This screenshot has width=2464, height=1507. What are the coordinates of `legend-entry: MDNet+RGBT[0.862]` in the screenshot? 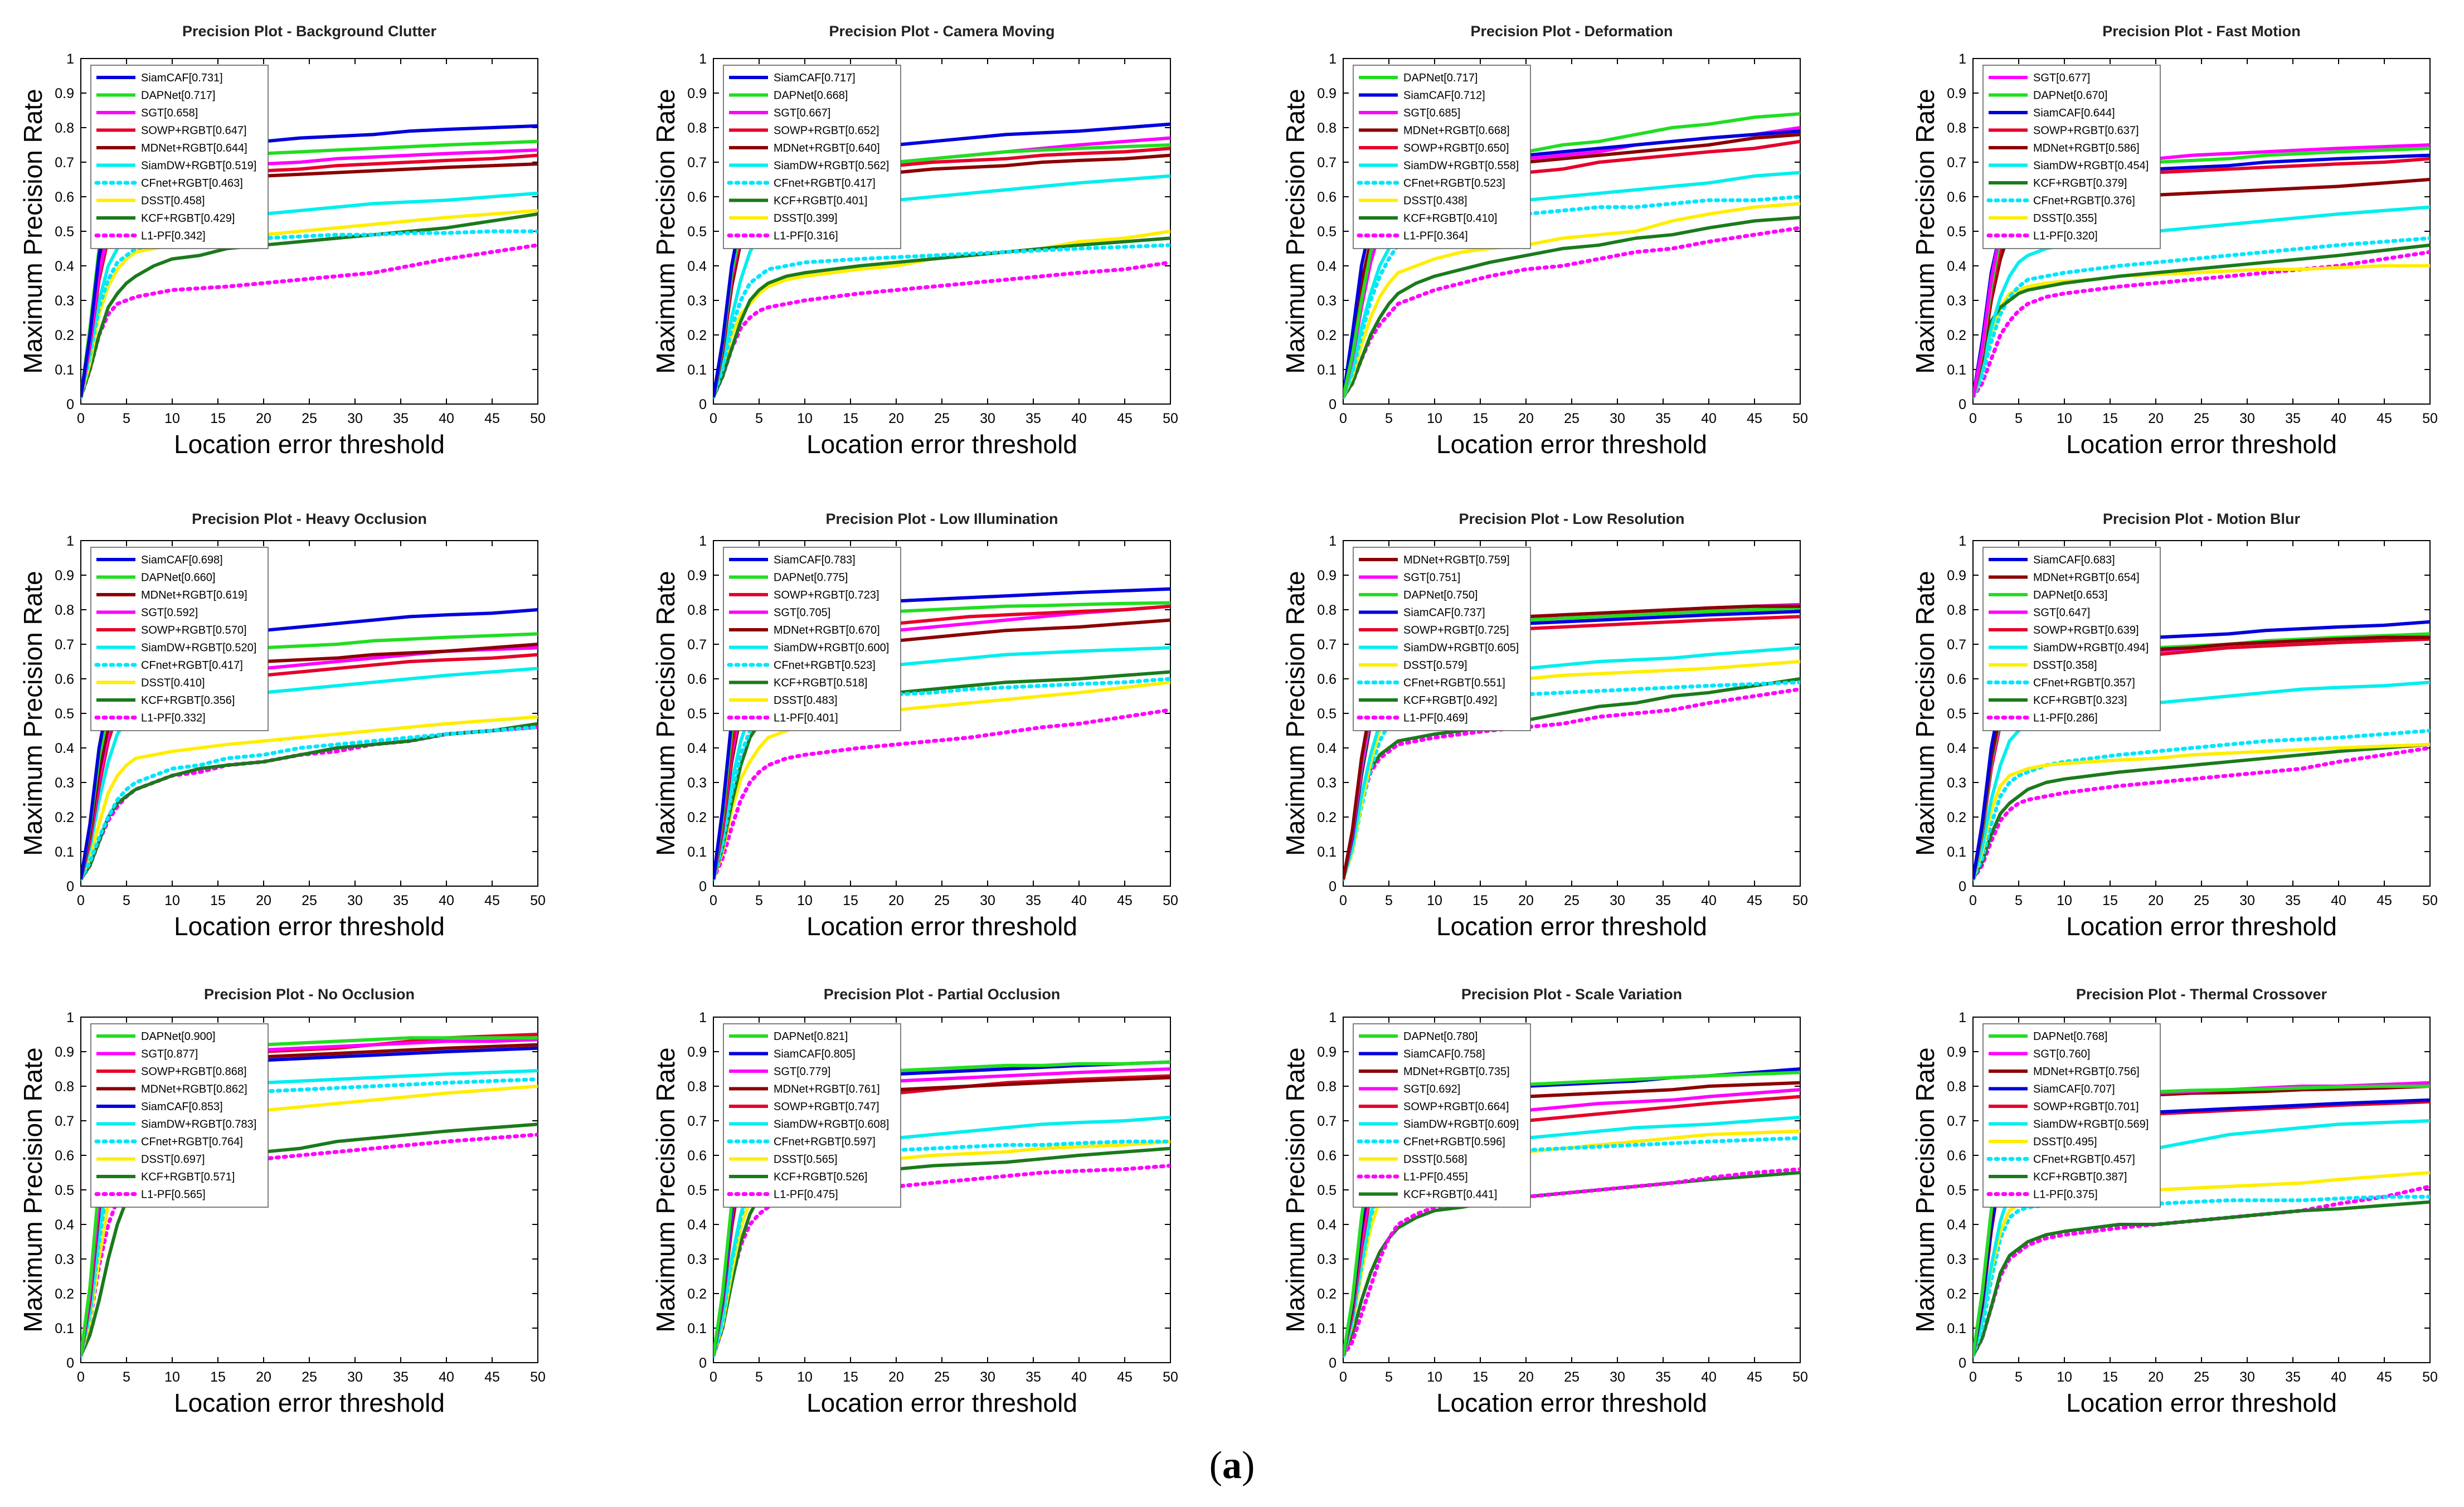 It's located at (194, 1089).